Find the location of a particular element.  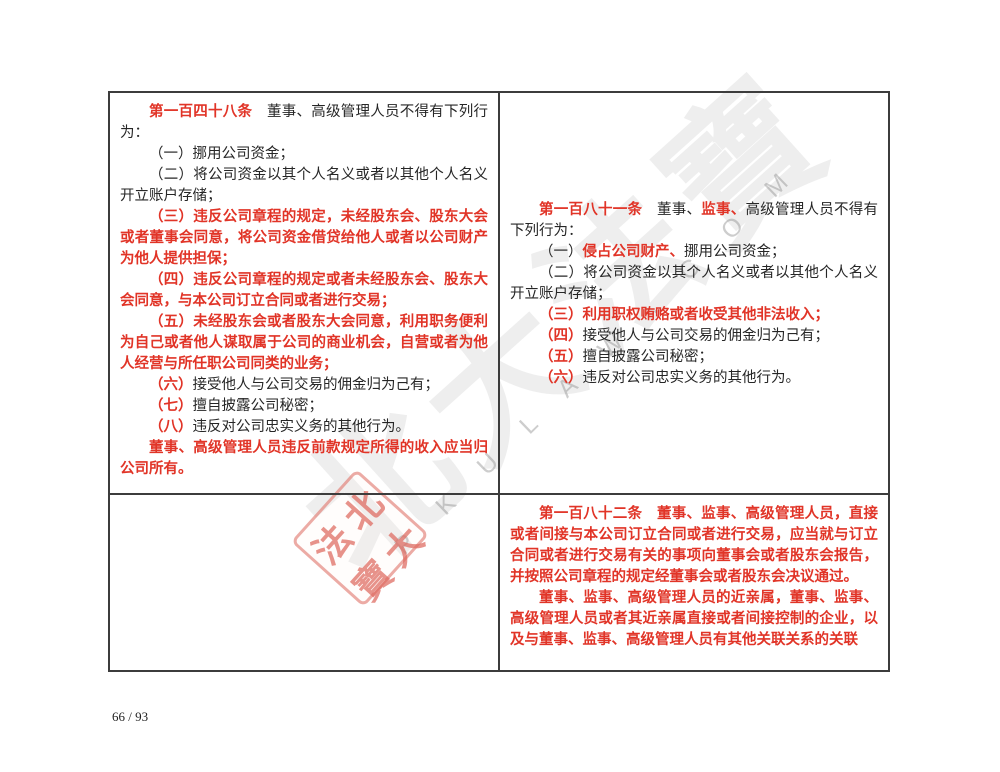

paragraph: （六）违反对公司忠实义务的其他行为。 is located at coordinates (694, 378).